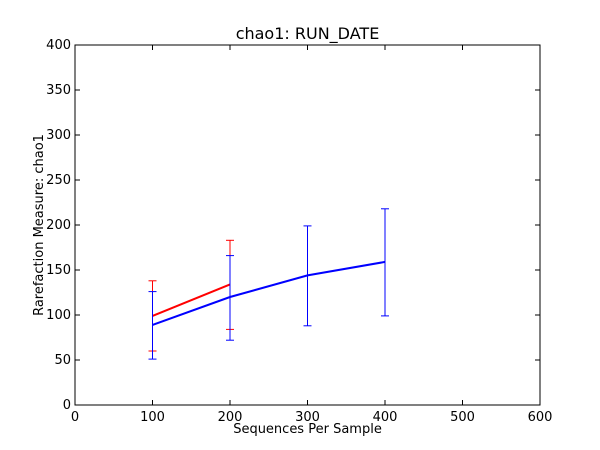 The height and width of the screenshot is (450, 600). Describe the element at coordinates (540, 417) in the screenshot. I see `x-tick-label: 600` at that location.